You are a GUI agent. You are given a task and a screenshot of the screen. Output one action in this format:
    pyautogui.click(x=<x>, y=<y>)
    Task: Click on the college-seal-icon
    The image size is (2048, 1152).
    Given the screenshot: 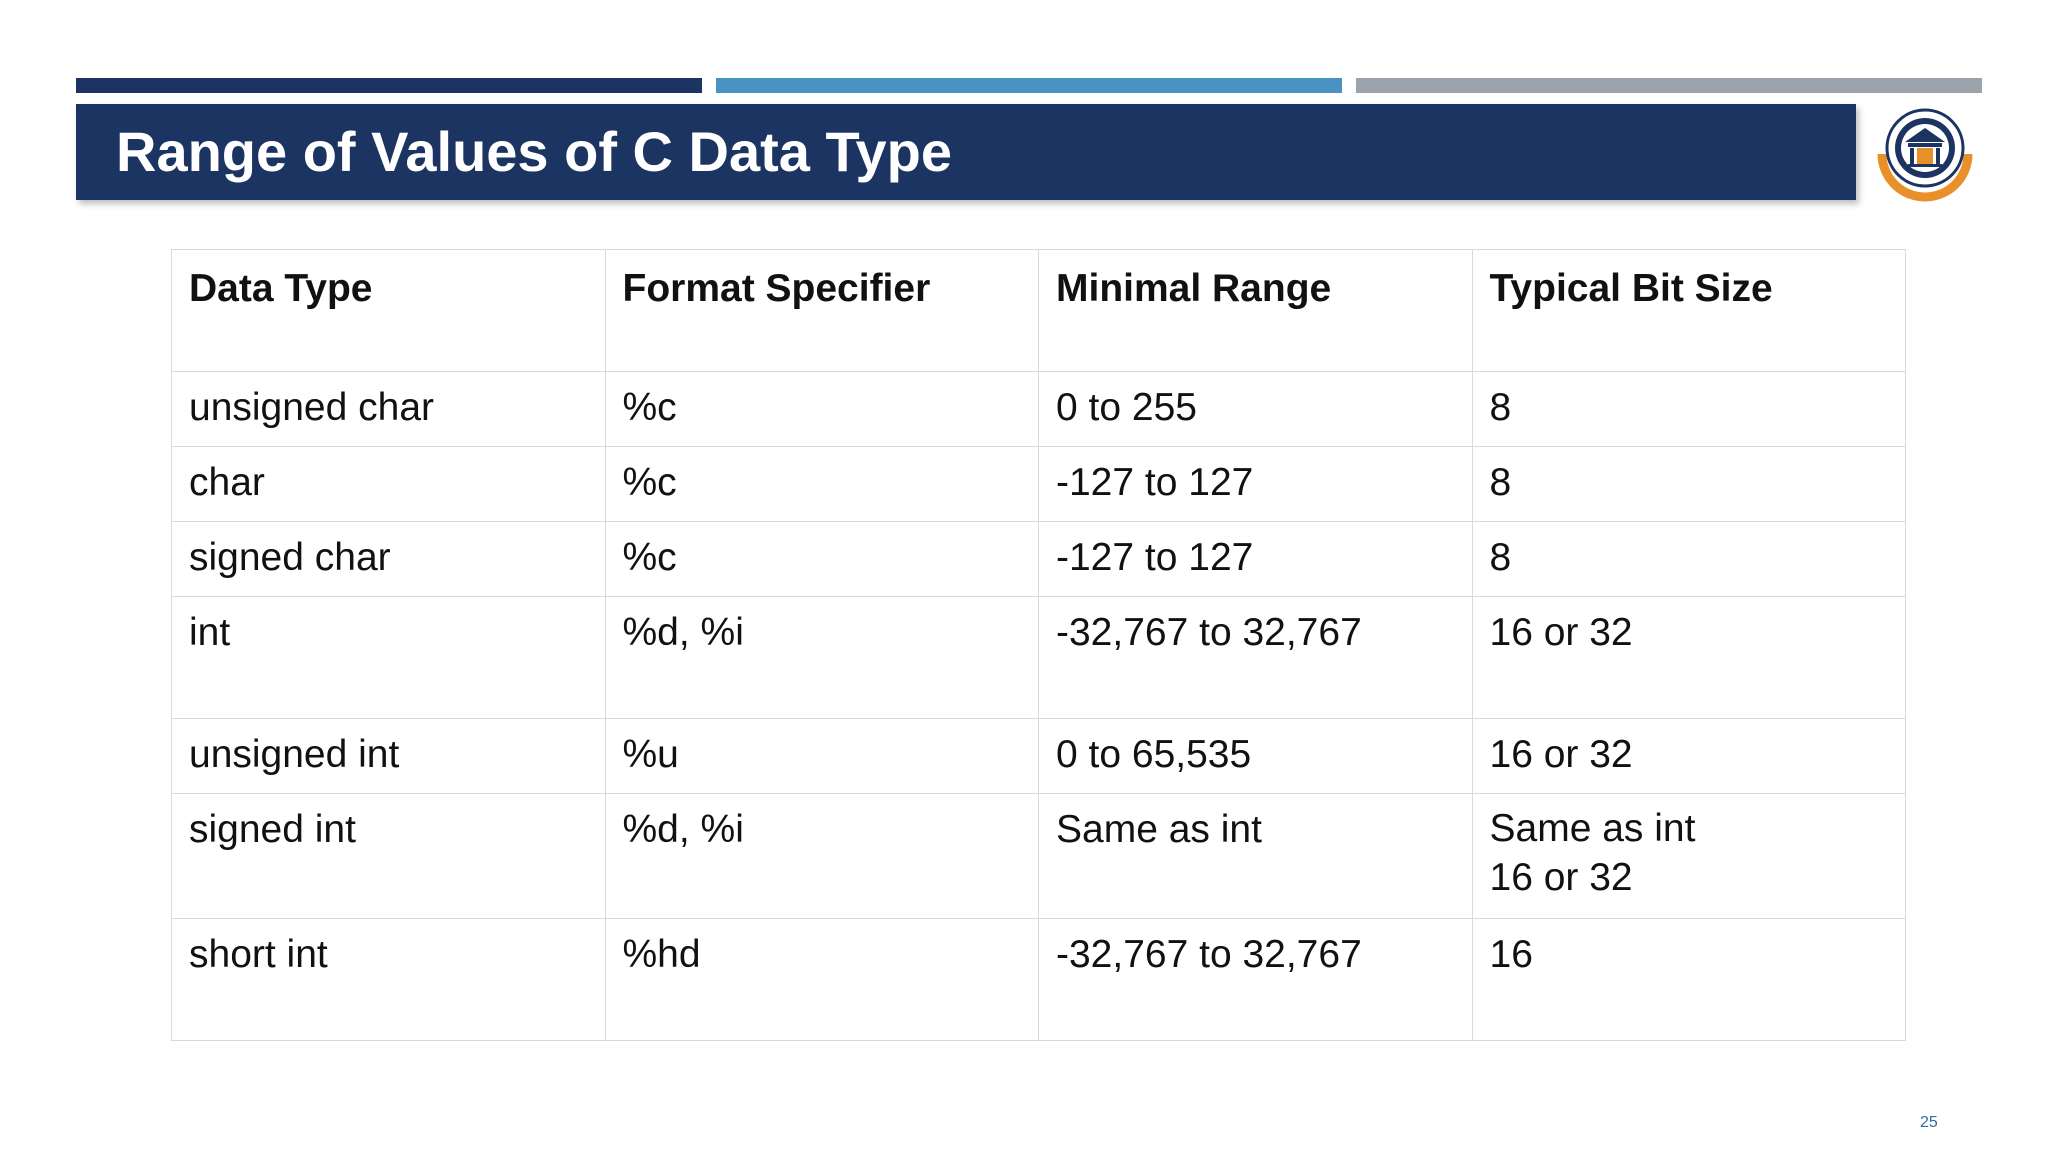 What is the action you would take?
    pyautogui.click(x=1925, y=152)
    